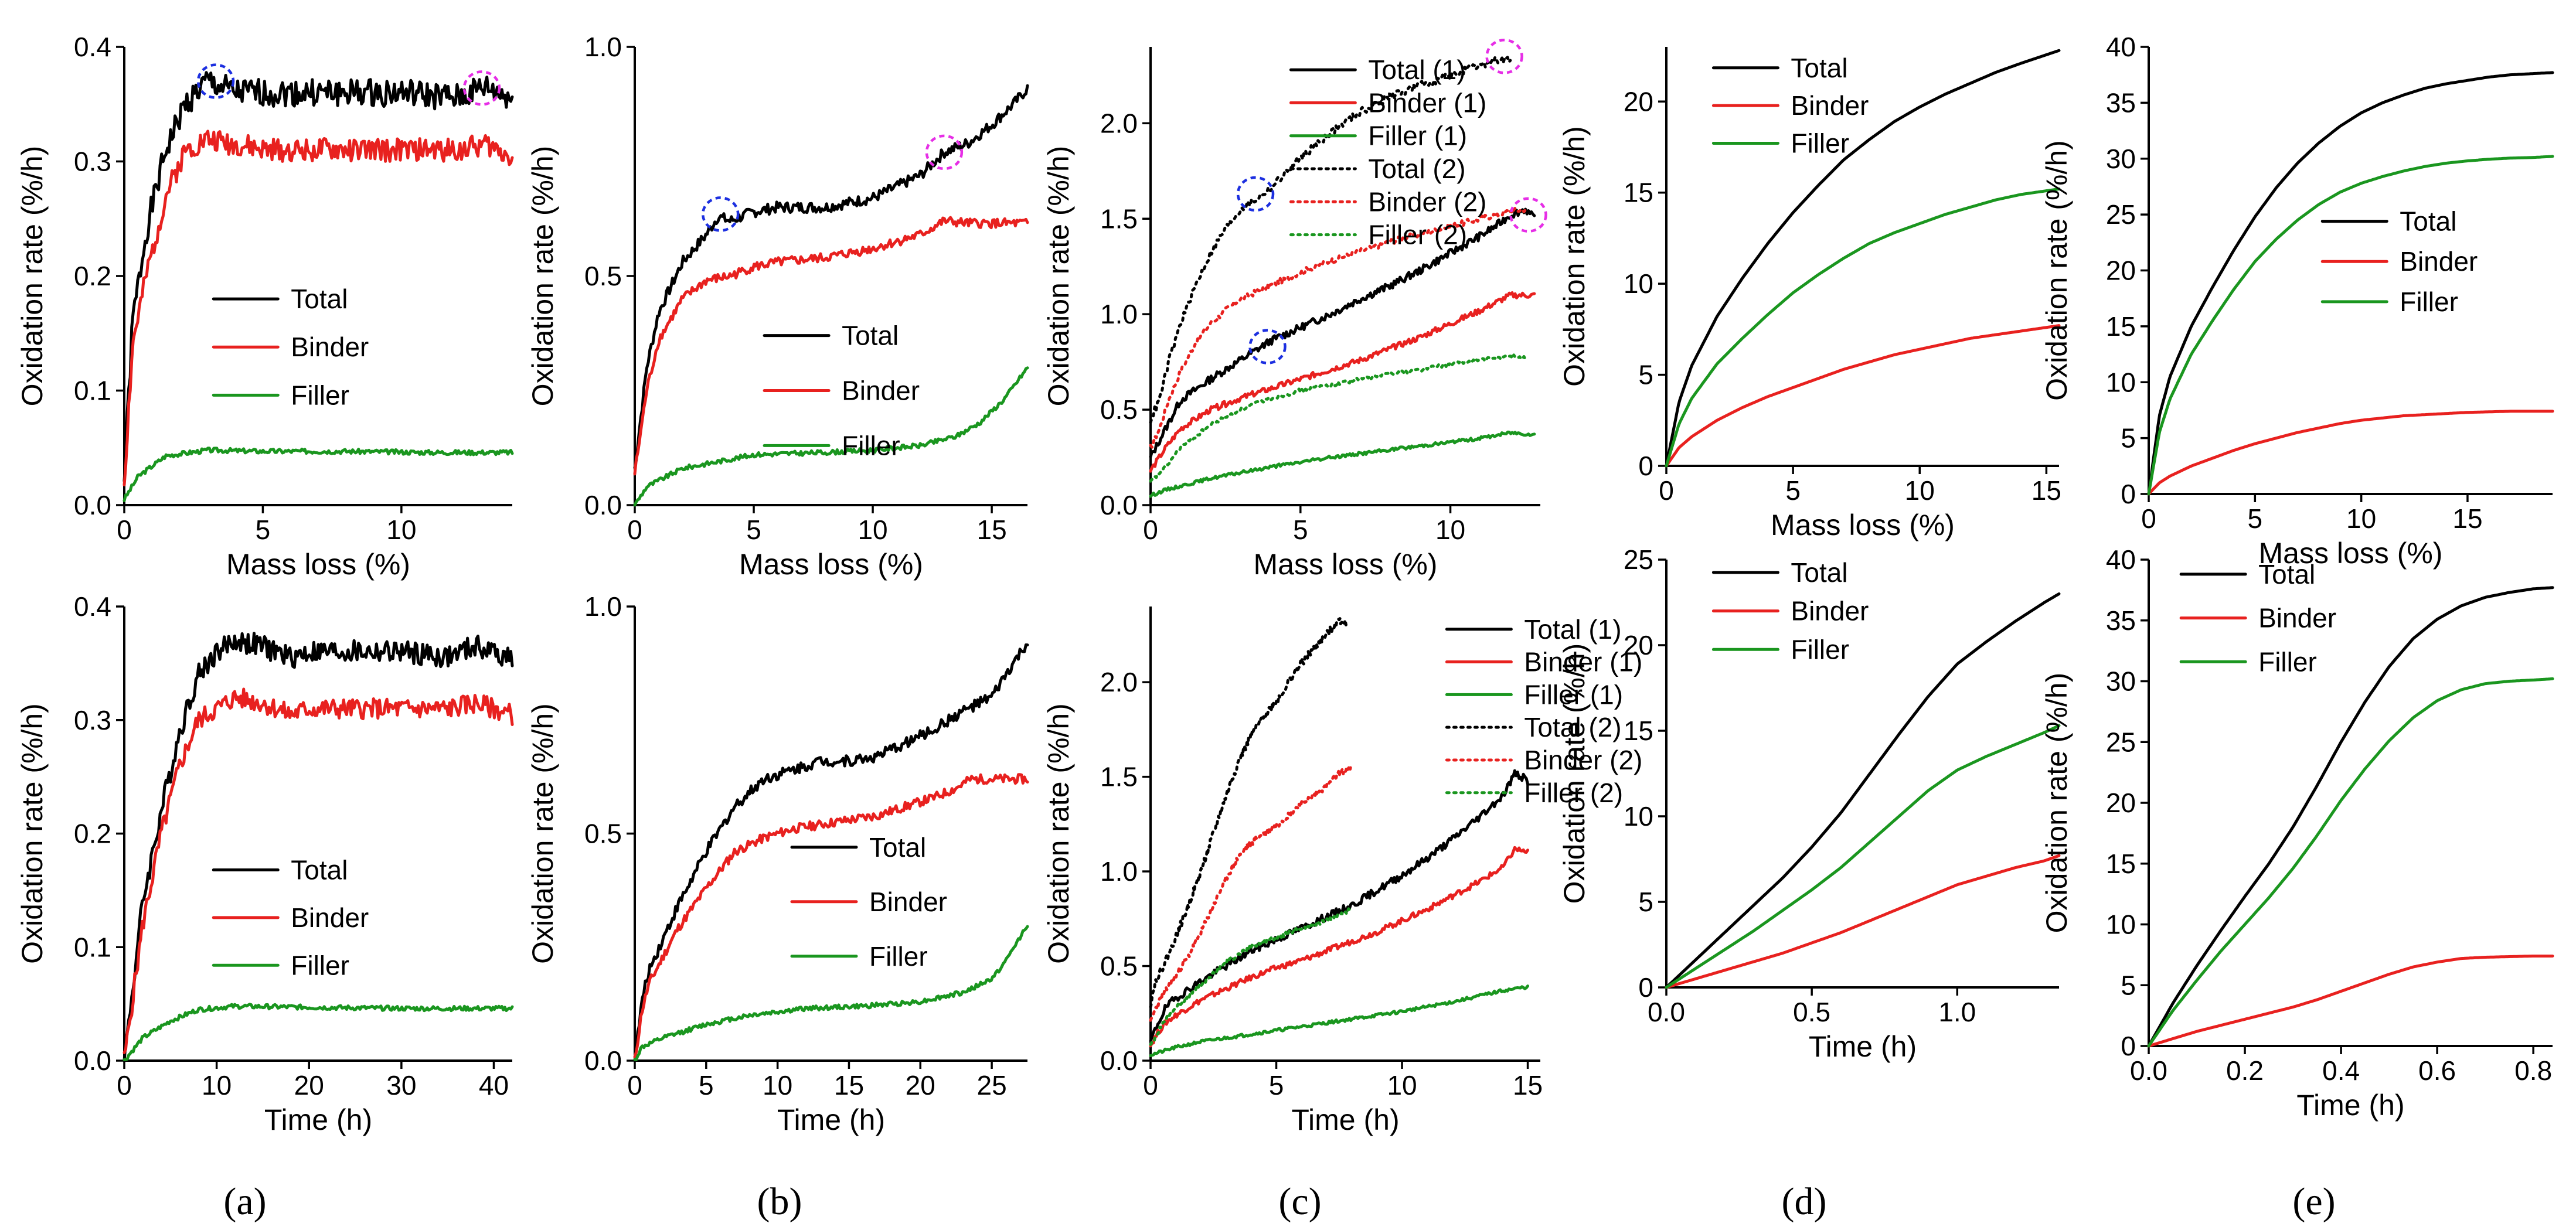 The image size is (2576, 1230). I want to click on y-tick-label: 1.5, so click(1119, 219).